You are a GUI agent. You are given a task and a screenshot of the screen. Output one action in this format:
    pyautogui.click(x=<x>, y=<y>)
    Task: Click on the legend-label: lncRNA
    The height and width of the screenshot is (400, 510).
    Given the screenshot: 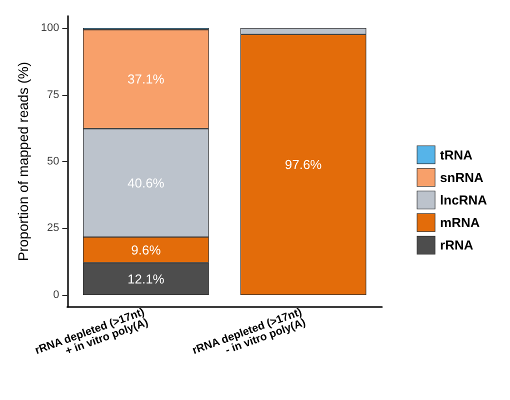 What is the action you would take?
    pyautogui.click(x=464, y=200)
    